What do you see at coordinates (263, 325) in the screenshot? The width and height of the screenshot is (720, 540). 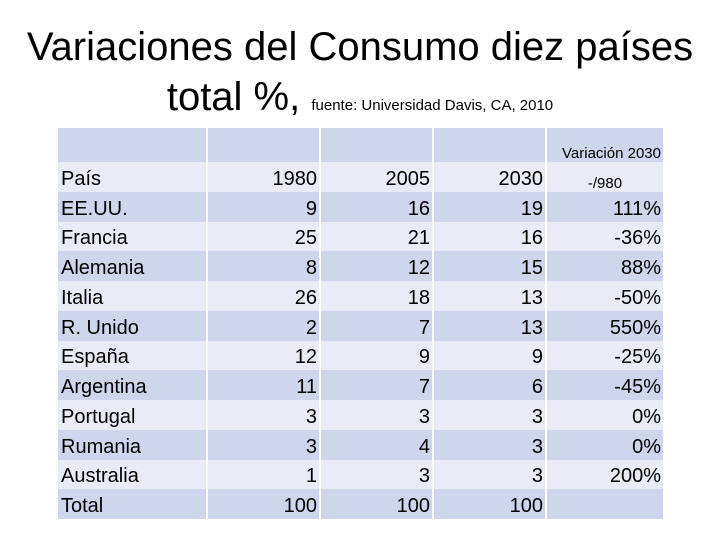 I see `cell-1980: 2` at bounding box center [263, 325].